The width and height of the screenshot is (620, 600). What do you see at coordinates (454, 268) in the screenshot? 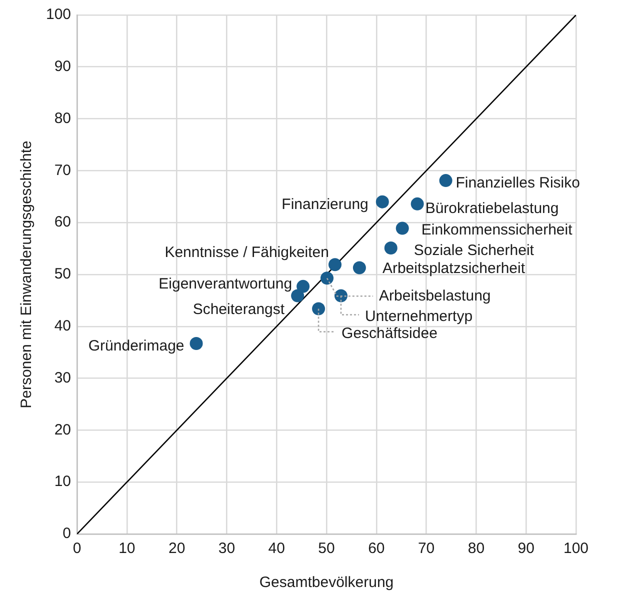
I see `annotation: Arbeitsplatzsicherheit` at bounding box center [454, 268].